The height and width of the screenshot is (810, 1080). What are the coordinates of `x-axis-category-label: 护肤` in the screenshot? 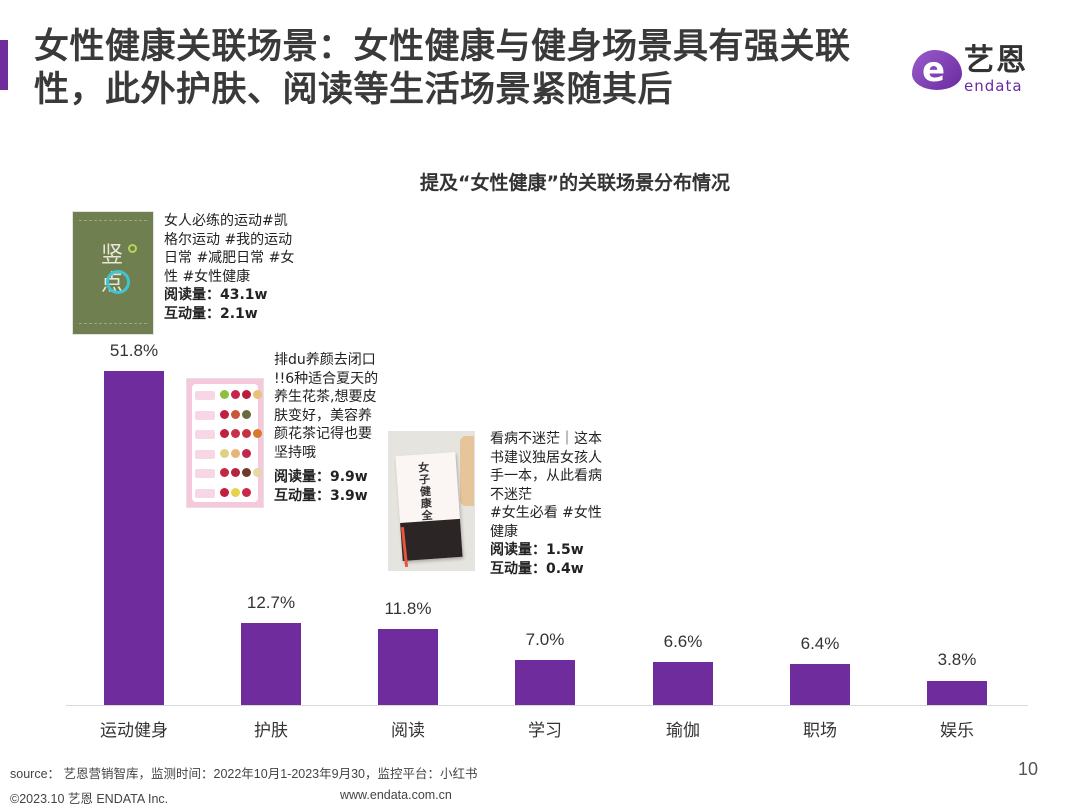 It's located at (271, 731).